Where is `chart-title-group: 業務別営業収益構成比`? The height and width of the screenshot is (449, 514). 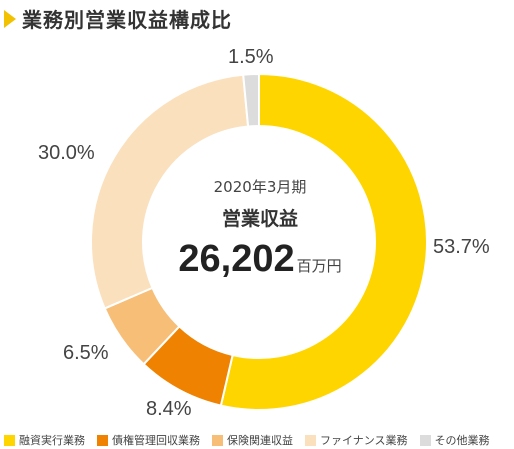 chart-title-group: 業務別営業収益構成比 is located at coordinates (118, 18).